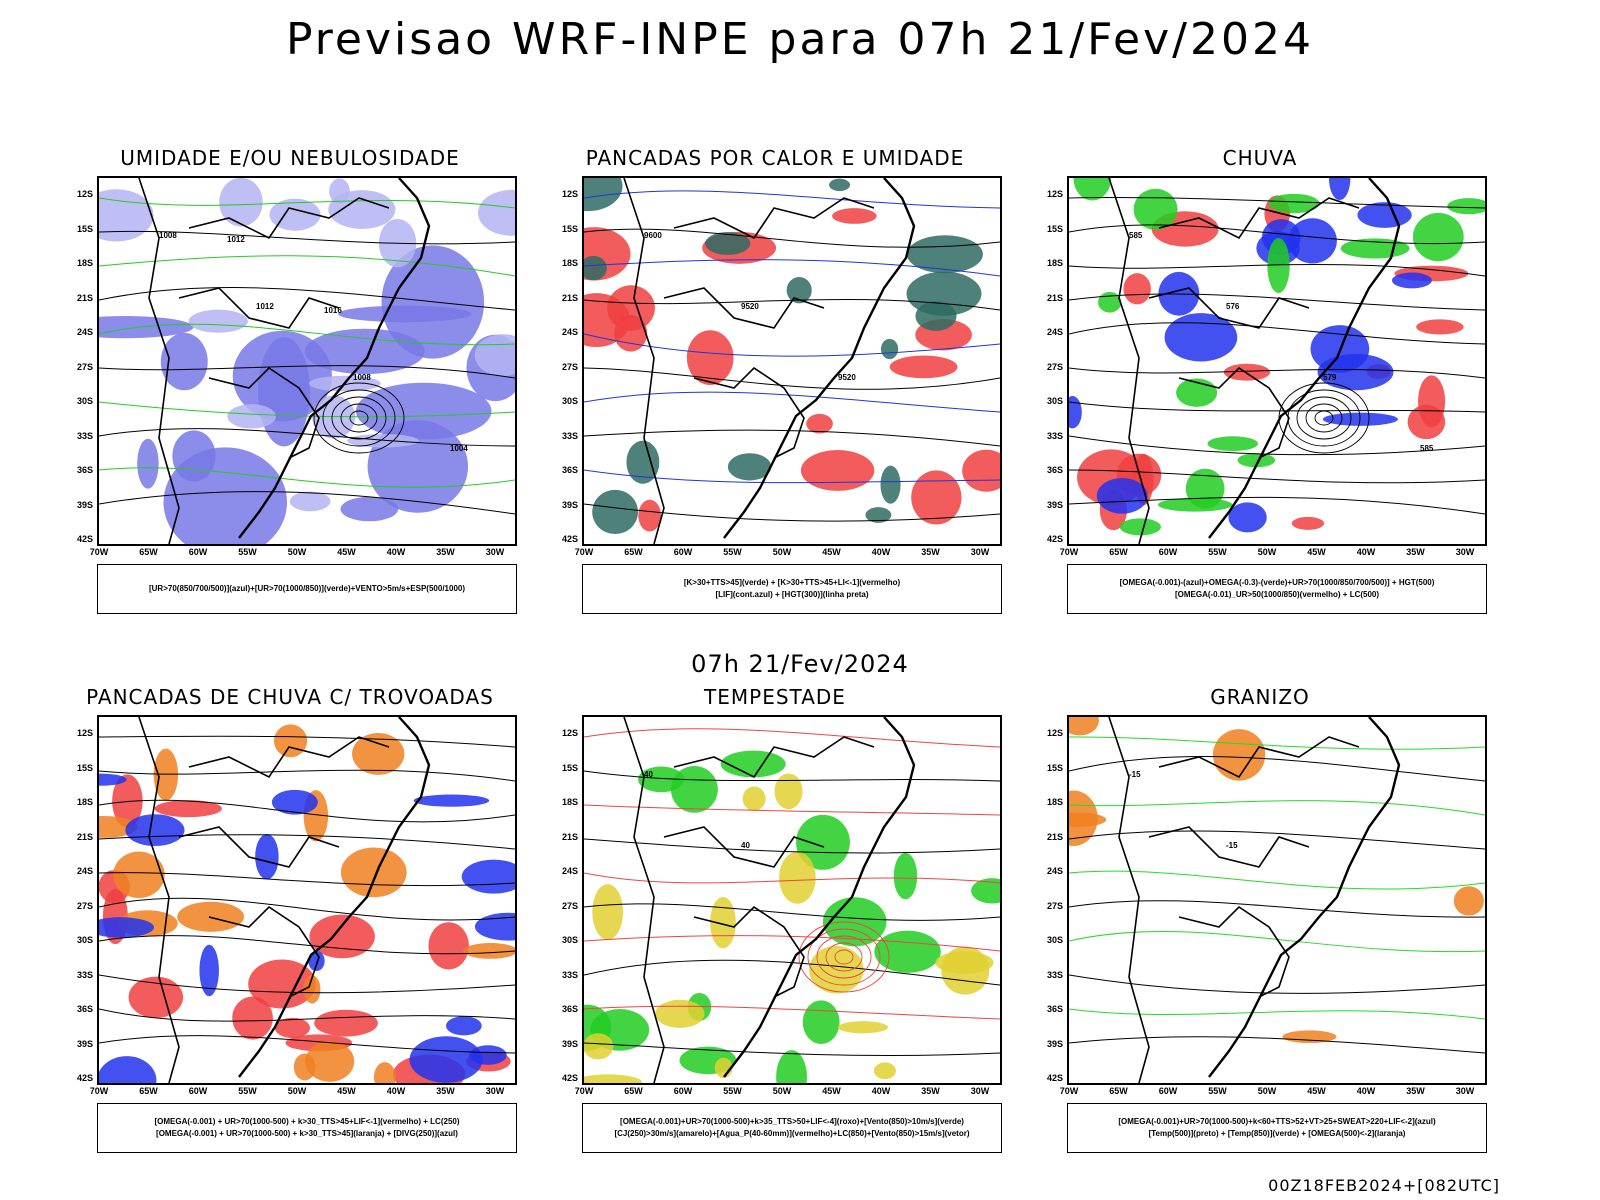 This screenshot has width=1600, height=1200. I want to click on forecast-map: -15 -15, so click(1277, 900).